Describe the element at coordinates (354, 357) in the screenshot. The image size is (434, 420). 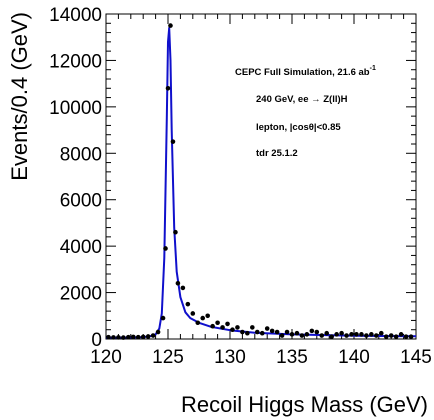
I see `x-tick-label: 140` at that location.